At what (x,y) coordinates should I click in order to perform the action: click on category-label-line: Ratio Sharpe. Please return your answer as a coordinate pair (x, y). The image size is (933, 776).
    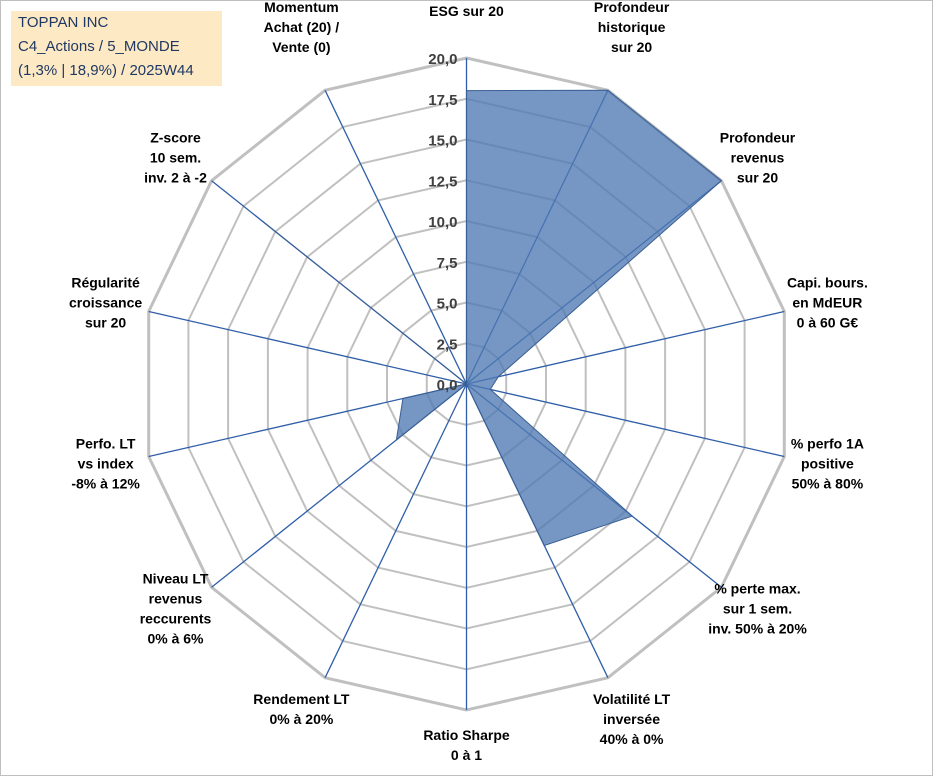
    Looking at the image, I should click on (466, 735).